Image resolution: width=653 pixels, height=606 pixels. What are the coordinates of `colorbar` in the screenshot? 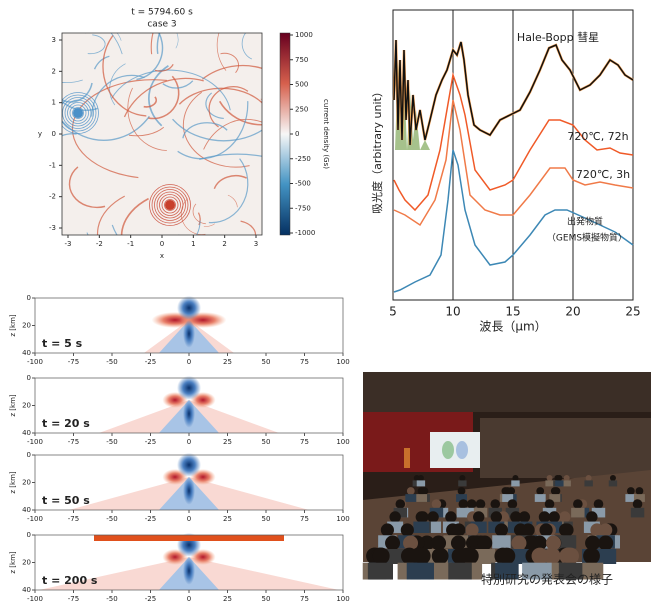 It's located at (285, 134).